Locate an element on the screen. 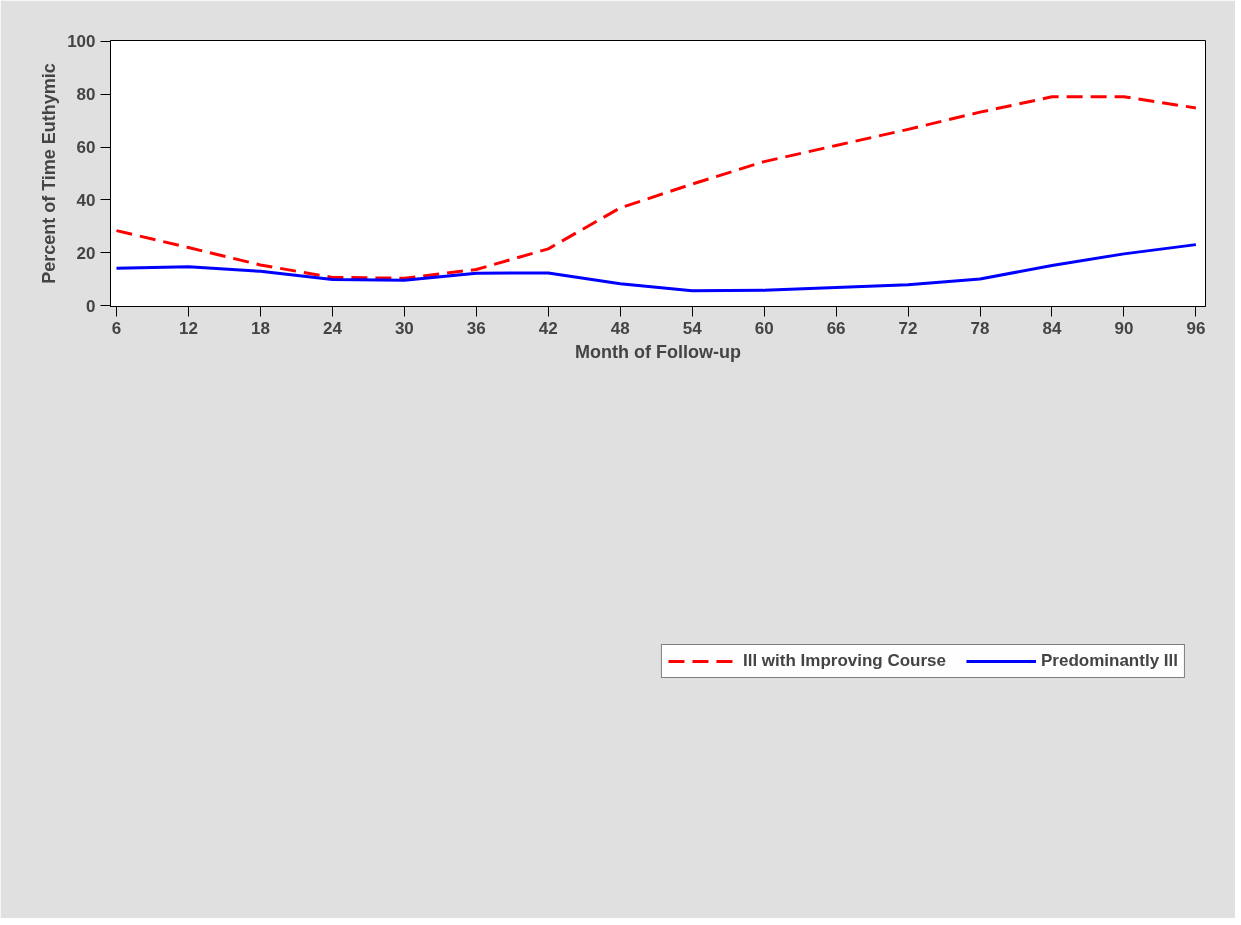 The image size is (1241, 925). y-tick-label: 20 is located at coordinates (86, 253).